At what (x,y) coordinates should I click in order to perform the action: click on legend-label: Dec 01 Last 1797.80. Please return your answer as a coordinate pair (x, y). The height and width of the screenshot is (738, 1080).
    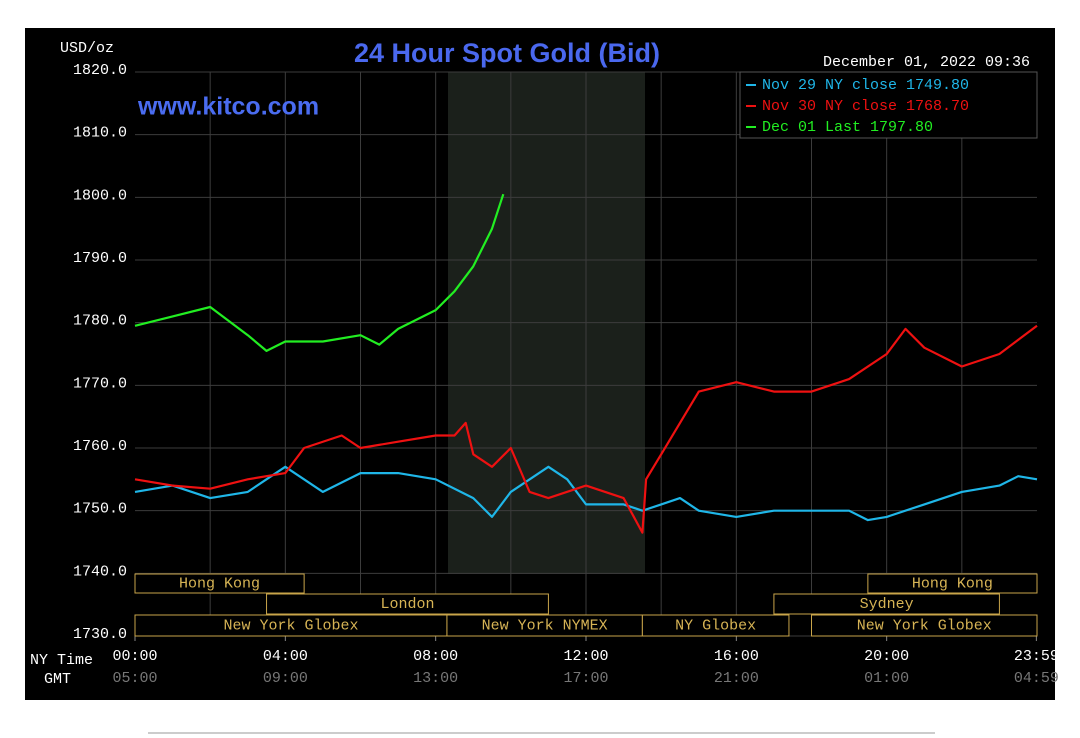
    Looking at the image, I should click on (847, 127).